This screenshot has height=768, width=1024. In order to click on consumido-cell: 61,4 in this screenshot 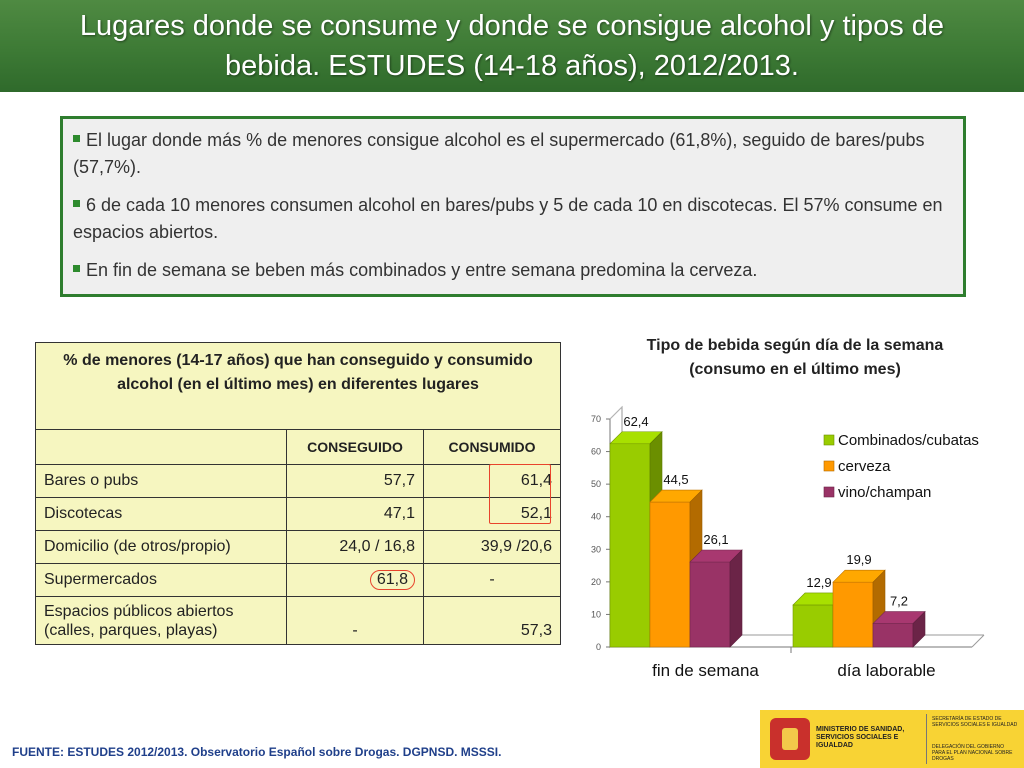, I will do `click(492, 481)`.